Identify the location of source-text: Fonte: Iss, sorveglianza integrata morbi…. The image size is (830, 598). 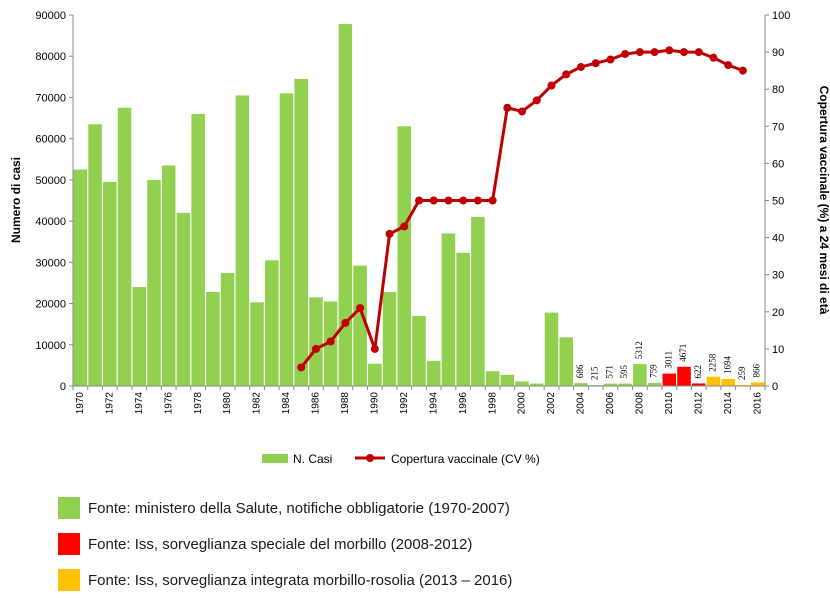
(300, 580).